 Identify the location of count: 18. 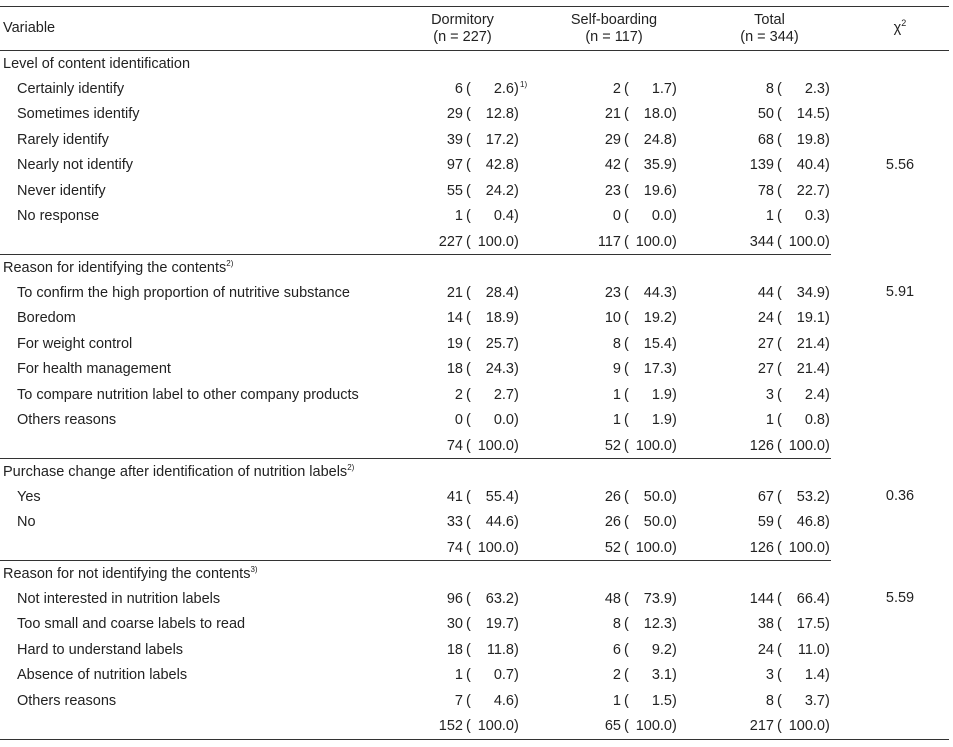
(454, 649).